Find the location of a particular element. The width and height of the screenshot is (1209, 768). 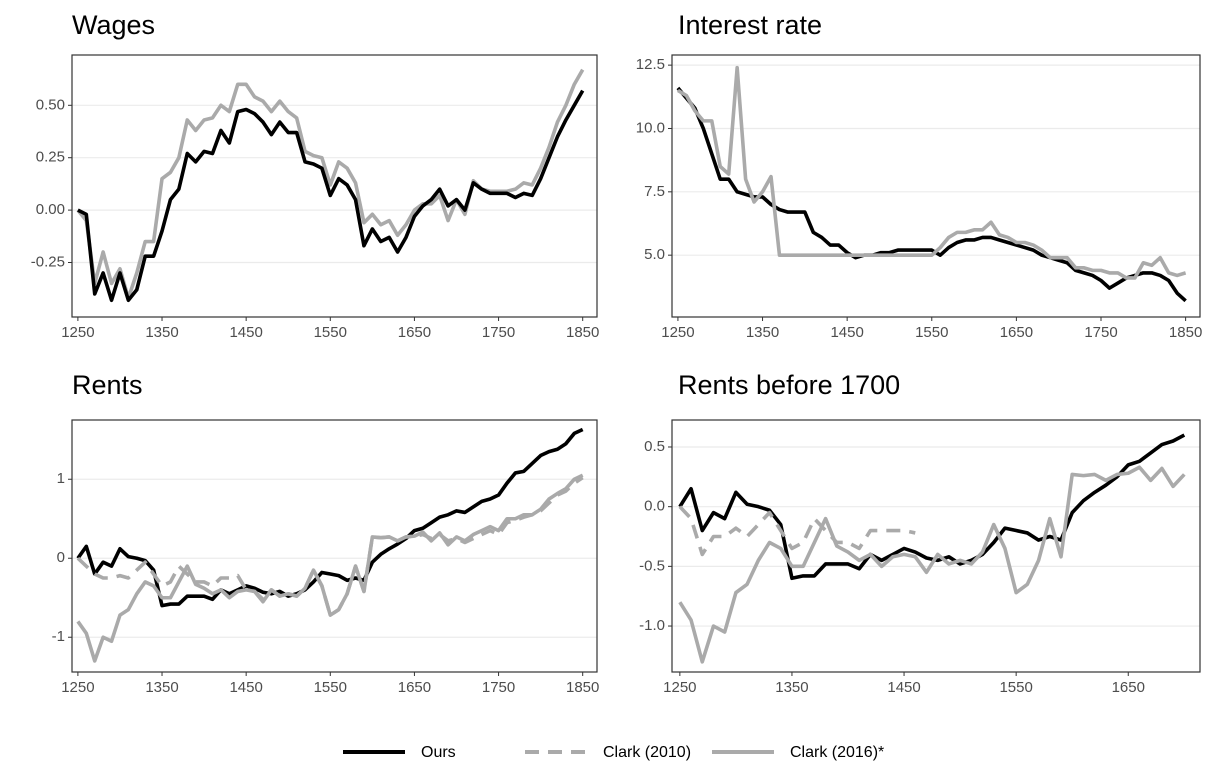

y-tick-label: 0.0 is located at coordinates (654, 506).